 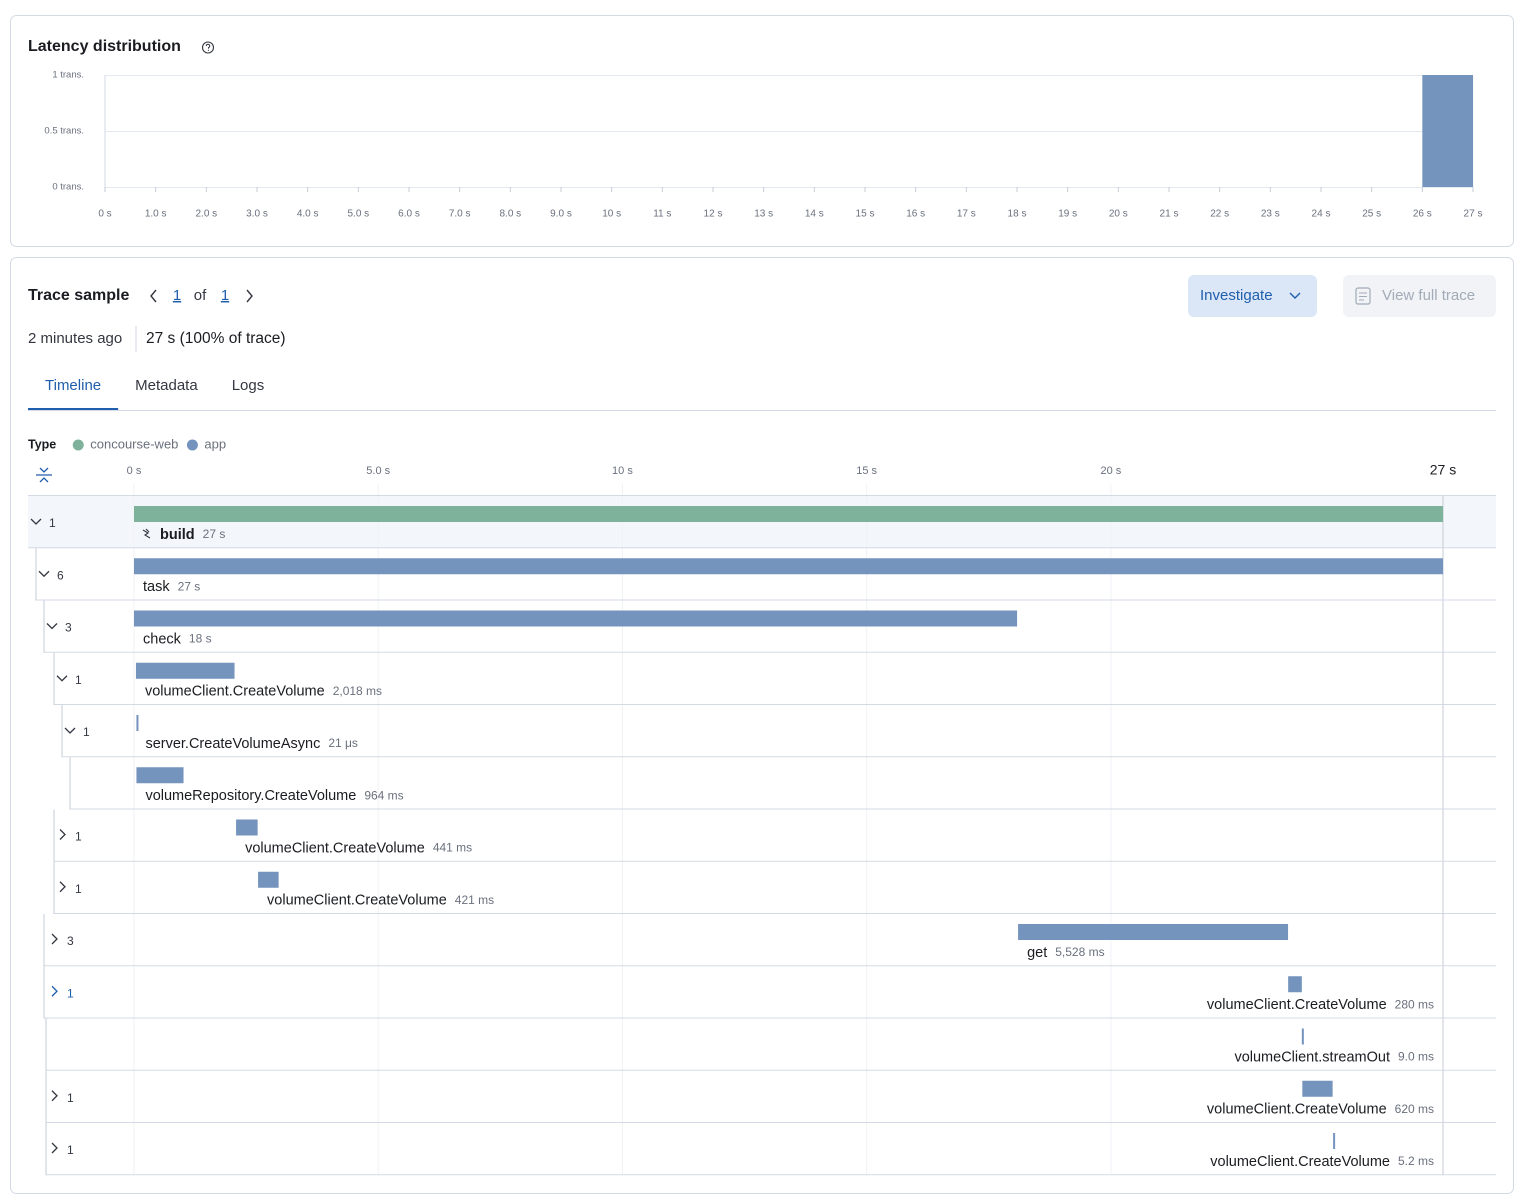 I want to click on x-tick-label: 18 s, so click(x=1017, y=214).